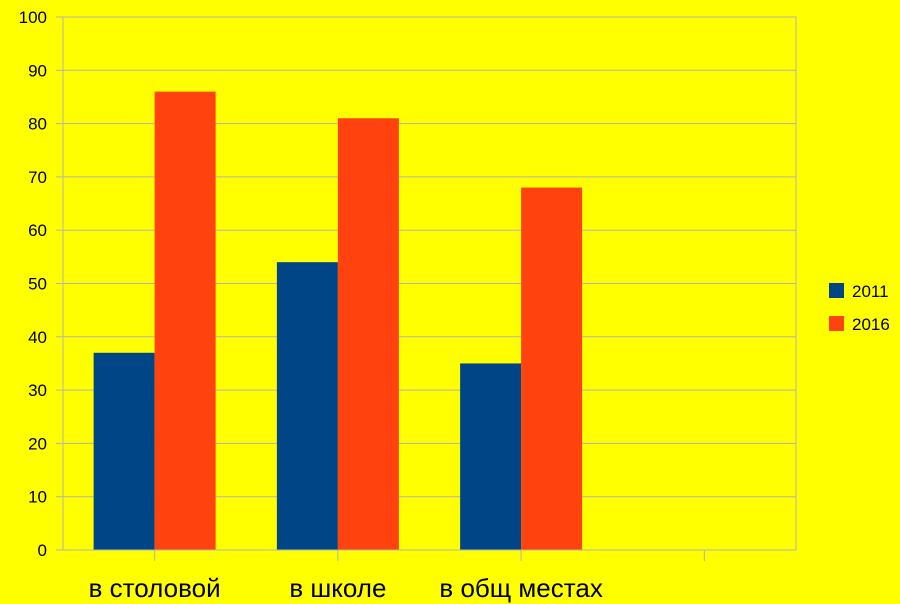  What do you see at coordinates (520, 588) in the screenshot?
I see `x-tick-label: в общ местах` at bounding box center [520, 588].